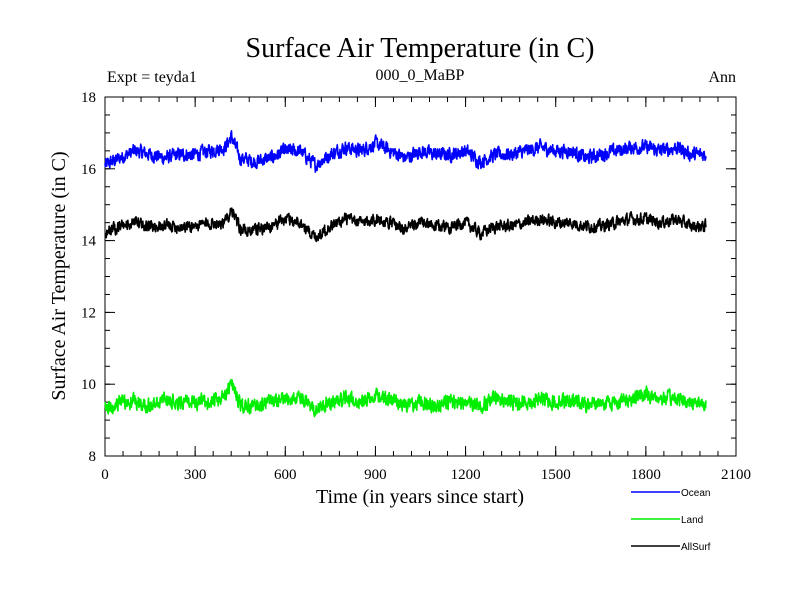 This screenshot has width=800, height=600. Describe the element at coordinates (89, 170) in the screenshot. I see `y-tick-label: 16` at that location.